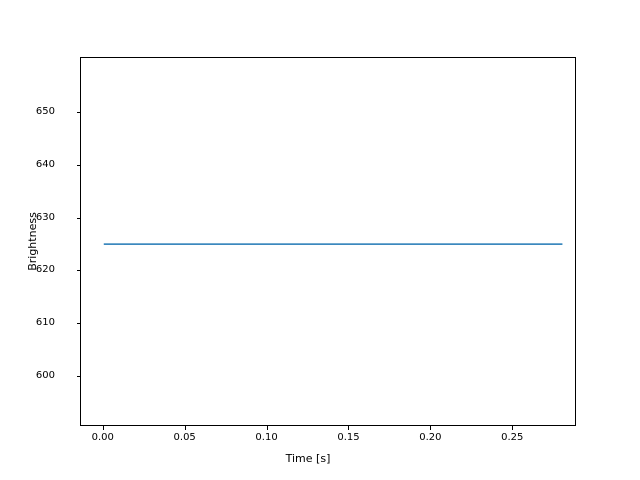 The width and height of the screenshot is (640, 480). Describe the element at coordinates (102, 437) in the screenshot. I see `x-tick-label: 0.00` at that location.